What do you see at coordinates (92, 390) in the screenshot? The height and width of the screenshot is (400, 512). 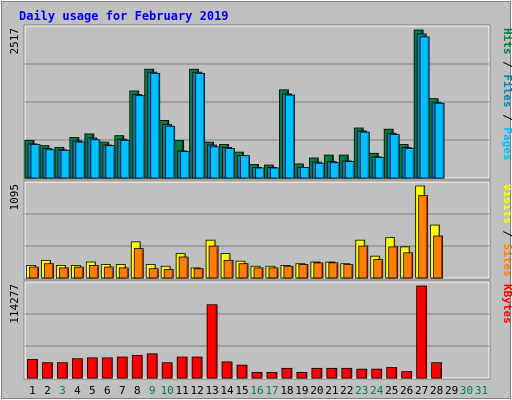 I see `x-tick-label-day-5: 5` at bounding box center [92, 390].